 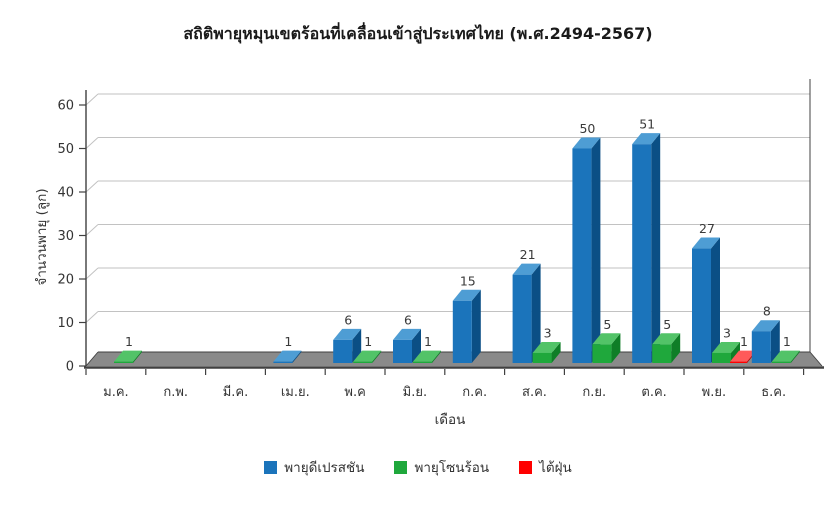 I want to click on floor-left-edge, so click(x=92, y=359).